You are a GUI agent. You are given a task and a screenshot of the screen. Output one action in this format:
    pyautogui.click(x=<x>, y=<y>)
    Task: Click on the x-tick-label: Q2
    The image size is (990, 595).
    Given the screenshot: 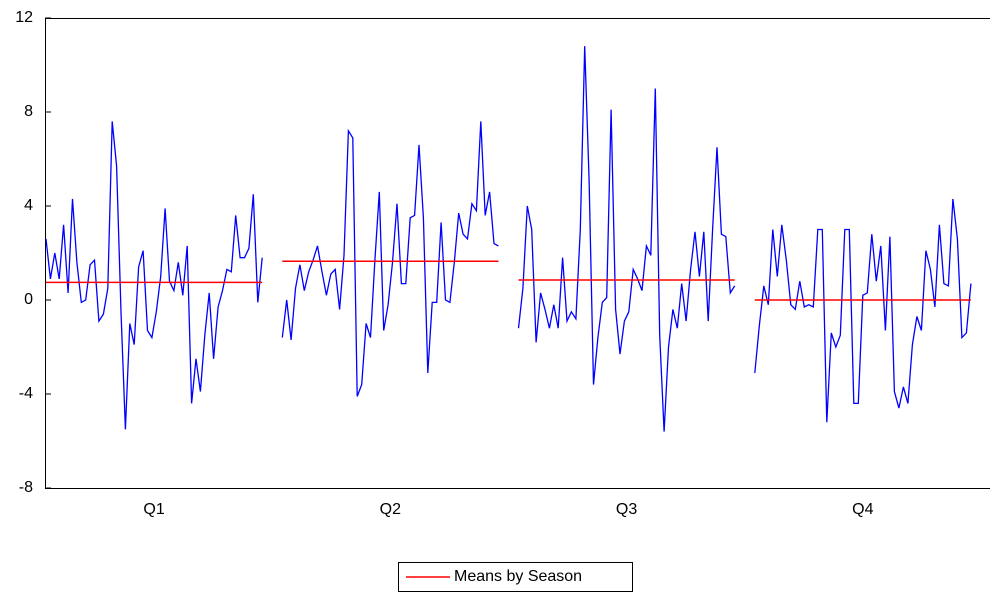 What is the action you would take?
    pyautogui.click(x=390, y=509)
    